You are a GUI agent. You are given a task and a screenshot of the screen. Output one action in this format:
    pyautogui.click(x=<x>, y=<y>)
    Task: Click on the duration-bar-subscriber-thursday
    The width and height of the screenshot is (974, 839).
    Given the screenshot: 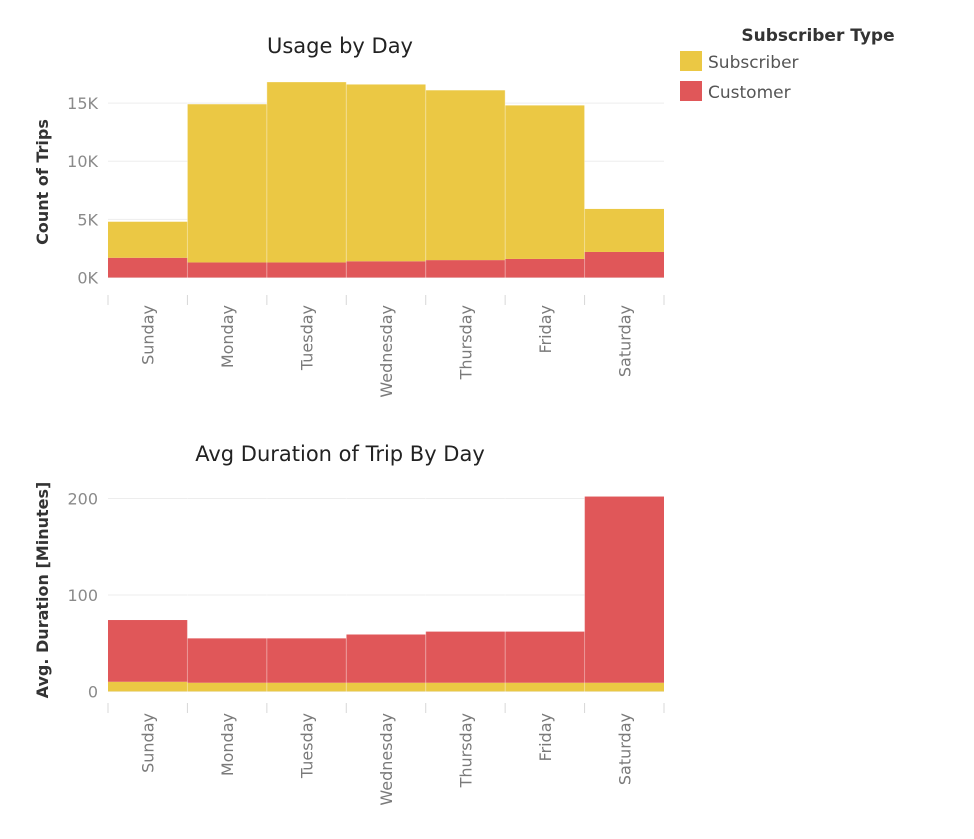 What is the action you would take?
    pyautogui.click(x=465, y=687)
    